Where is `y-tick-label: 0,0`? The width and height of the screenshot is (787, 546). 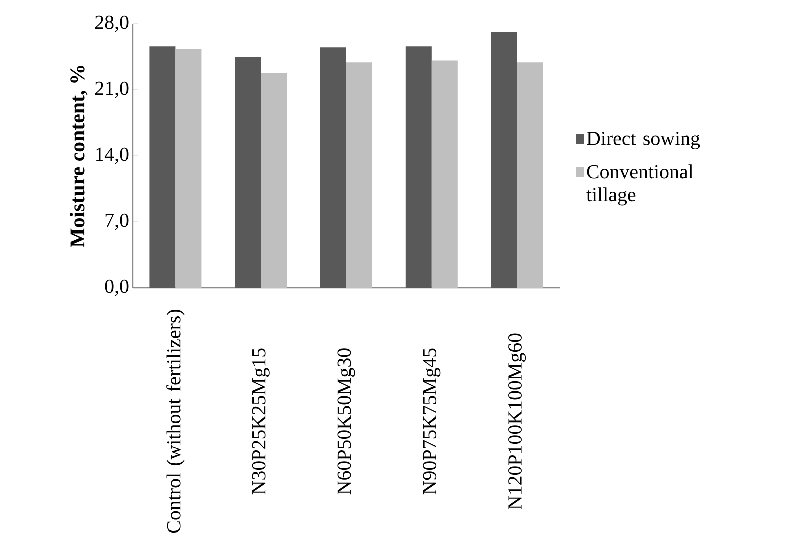 y-tick-label: 0,0 is located at coordinates (117, 288).